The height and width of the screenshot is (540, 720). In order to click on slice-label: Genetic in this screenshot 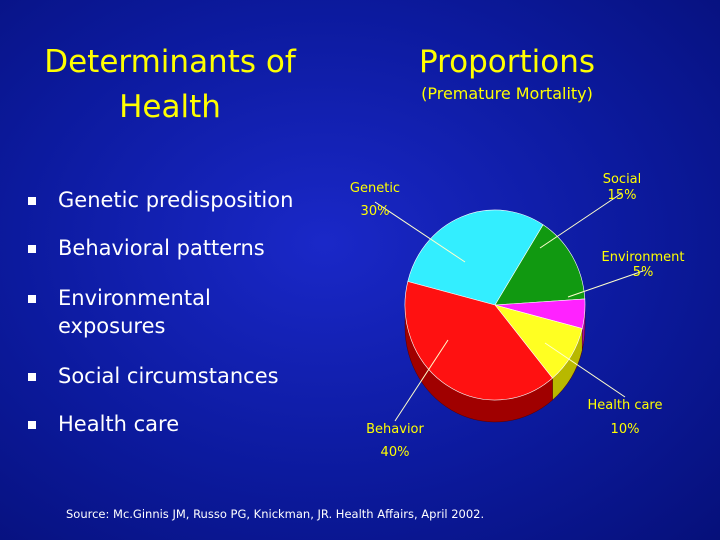, I will do `click(375, 188)`.